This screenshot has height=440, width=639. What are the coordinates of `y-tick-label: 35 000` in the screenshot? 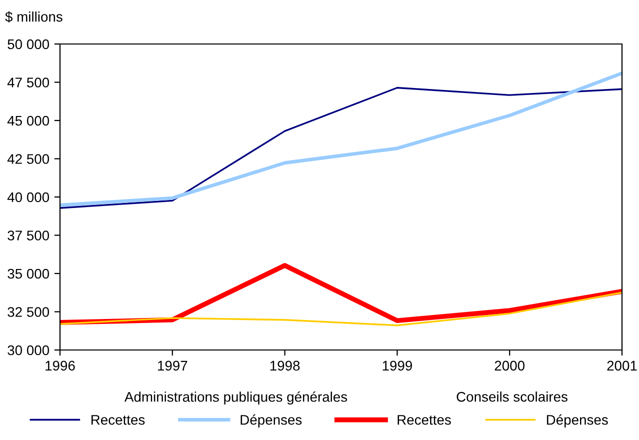 It's located at (29, 273).